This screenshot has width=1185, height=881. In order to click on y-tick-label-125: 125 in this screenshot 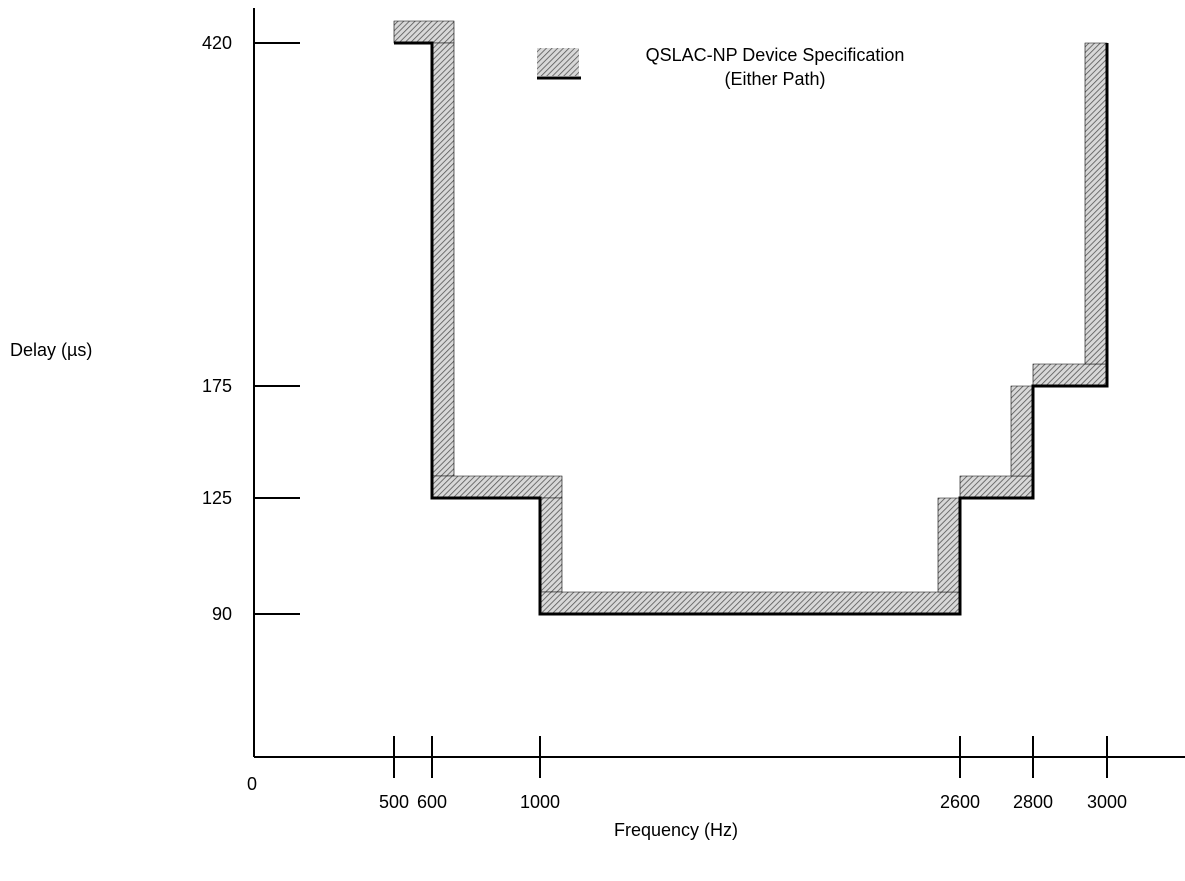, I will do `click(217, 498)`.